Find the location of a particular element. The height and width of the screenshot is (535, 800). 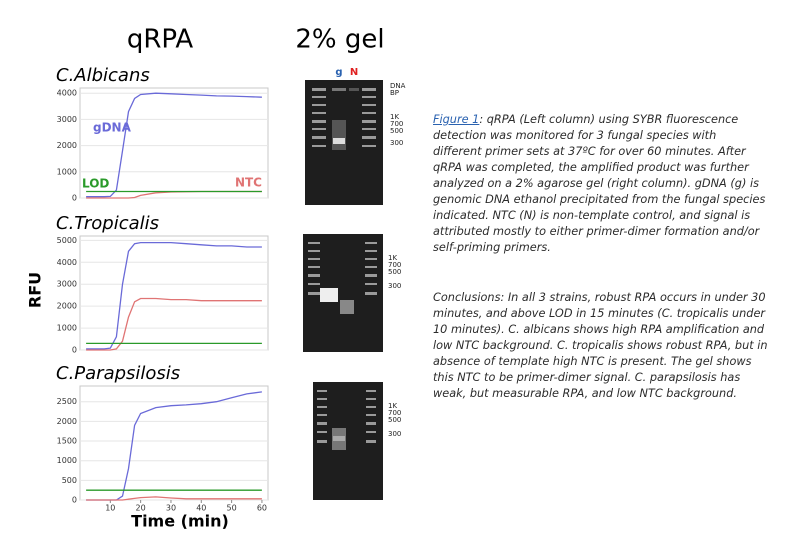

figure-label: Figure 1 is located at coordinates (456, 119).